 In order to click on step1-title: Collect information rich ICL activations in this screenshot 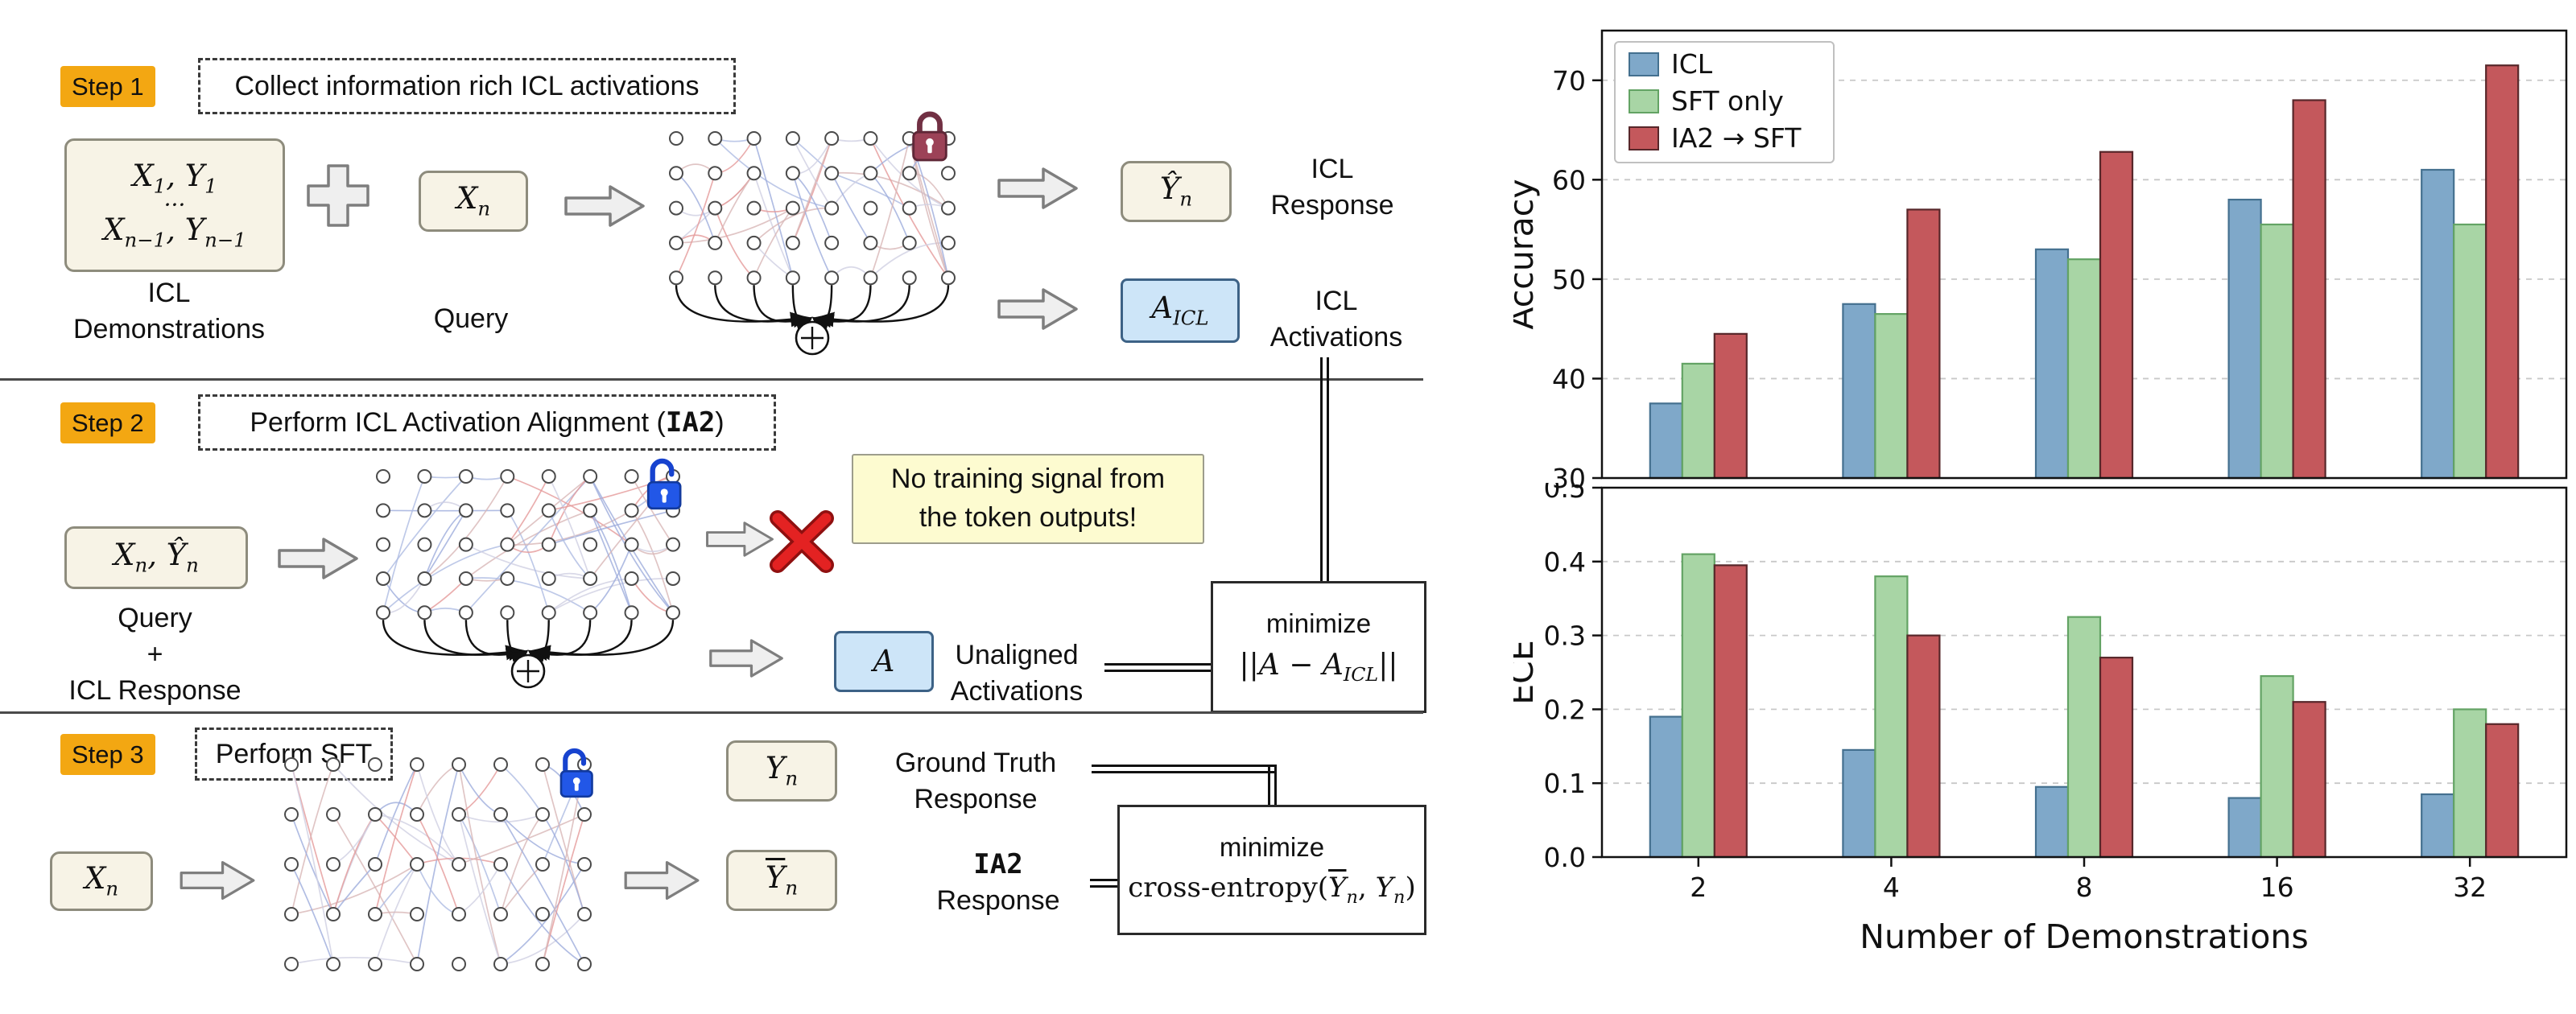, I will do `click(467, 86)`.